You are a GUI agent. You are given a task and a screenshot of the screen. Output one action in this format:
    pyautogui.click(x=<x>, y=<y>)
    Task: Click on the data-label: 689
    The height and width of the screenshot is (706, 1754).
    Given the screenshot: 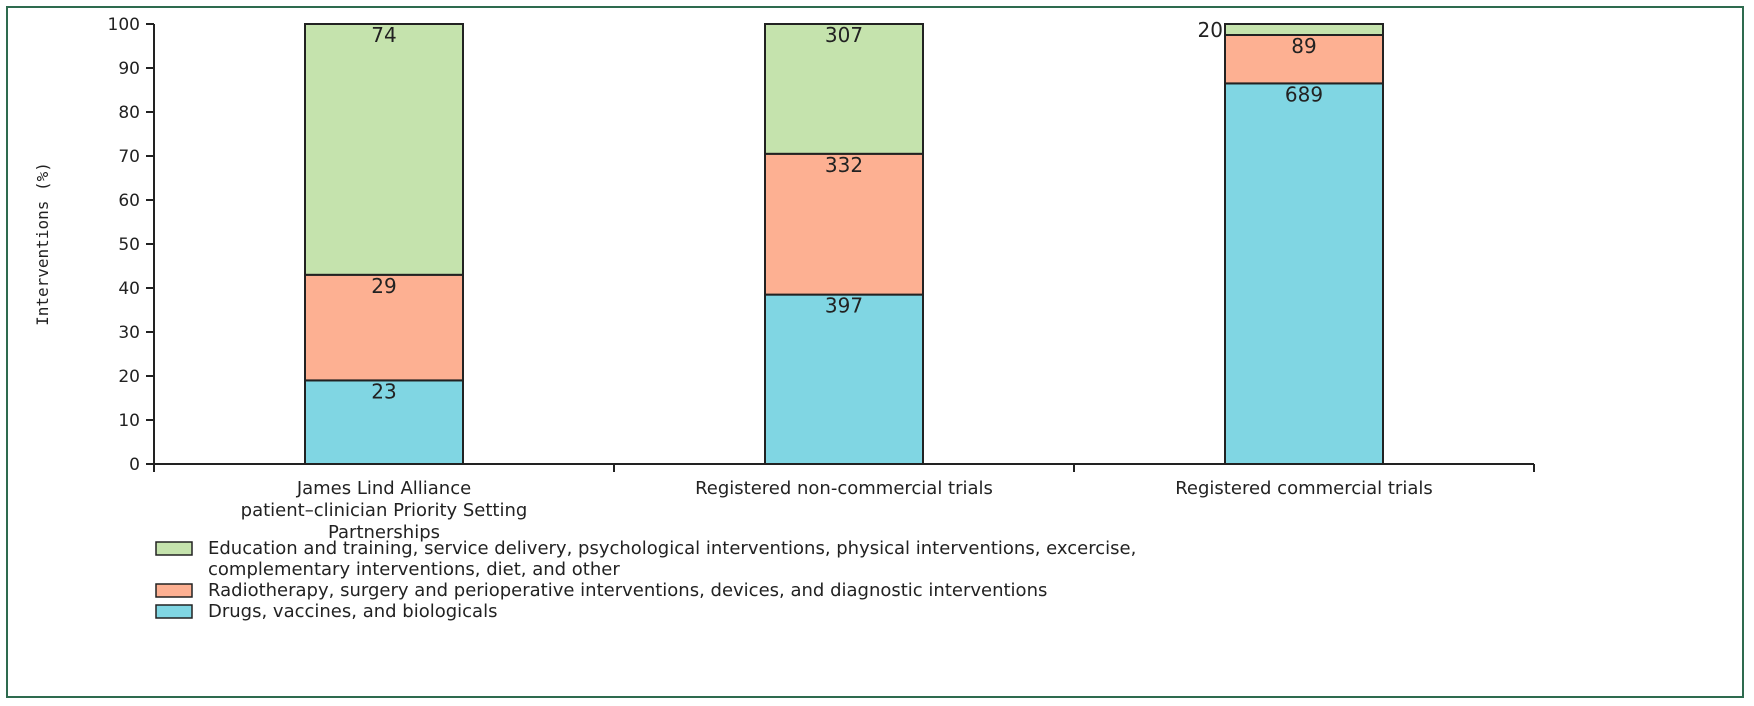 What is the action you would take?
    pyautogui.click(x=1304, y=94)
    